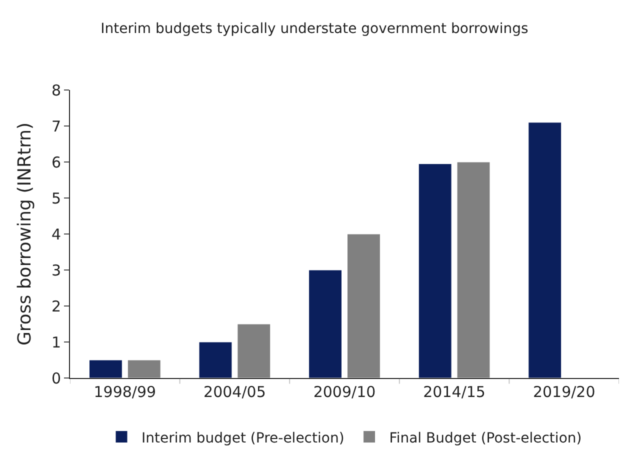  I want to click on x-tick-label: 2009/10, so click(344, 392).